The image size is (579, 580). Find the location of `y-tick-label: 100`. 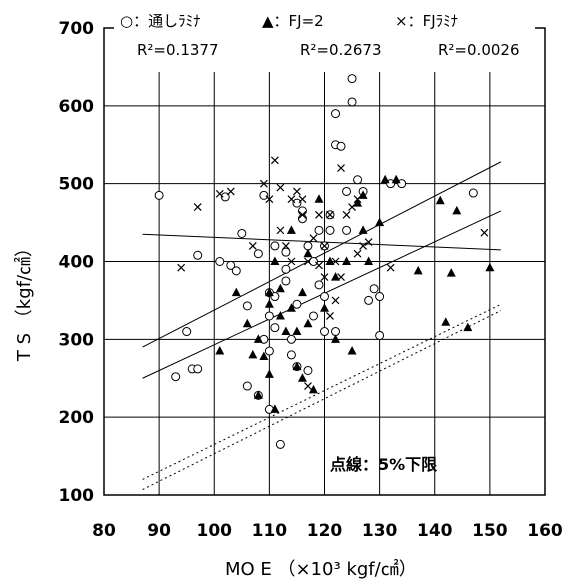

y-tick-label: 100 is located at coordinates (77, 496).